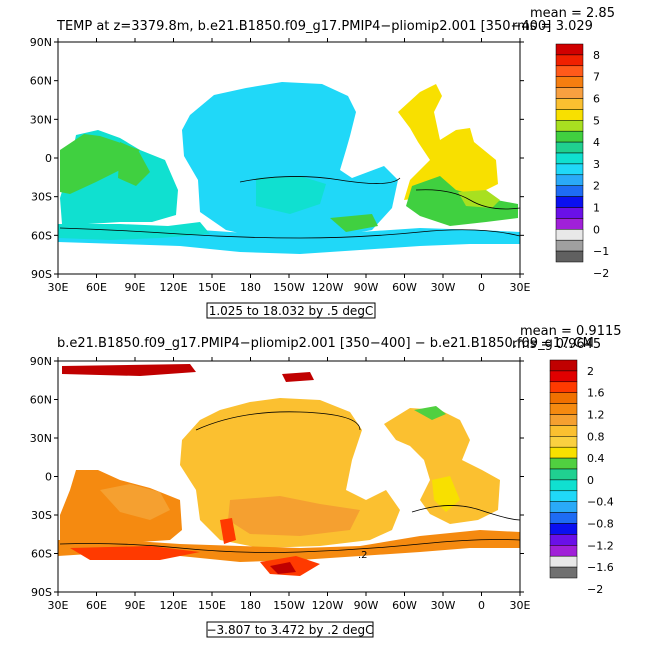 This screenshot has width=647, height=647. I want to click on lat-label: 90S, so click(41, 592).